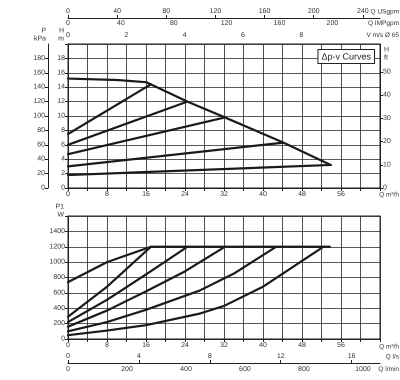 This screenshot has width=400, height=380. I want to click on annotation: Δp-v Curves, so click(346, 57).